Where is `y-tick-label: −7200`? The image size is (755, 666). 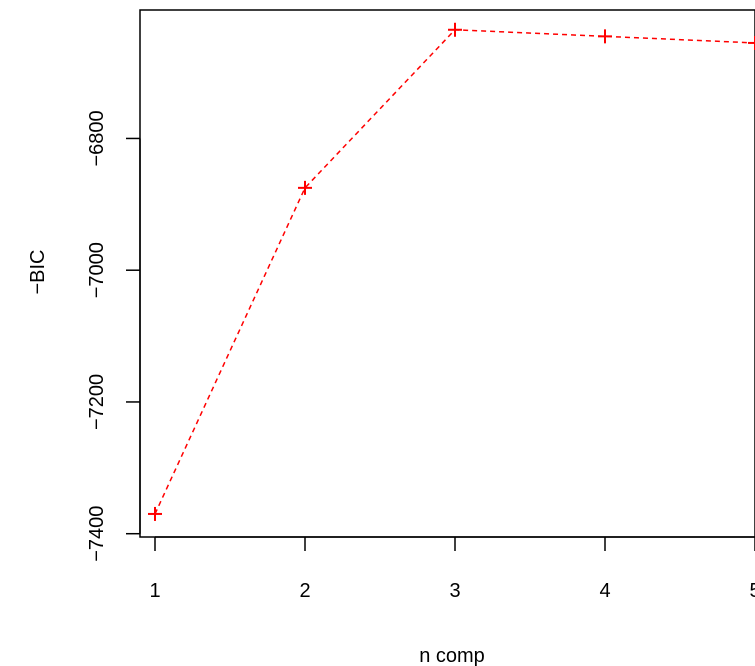 y-tick-label: −7200 is located at coordinates (97, 402).